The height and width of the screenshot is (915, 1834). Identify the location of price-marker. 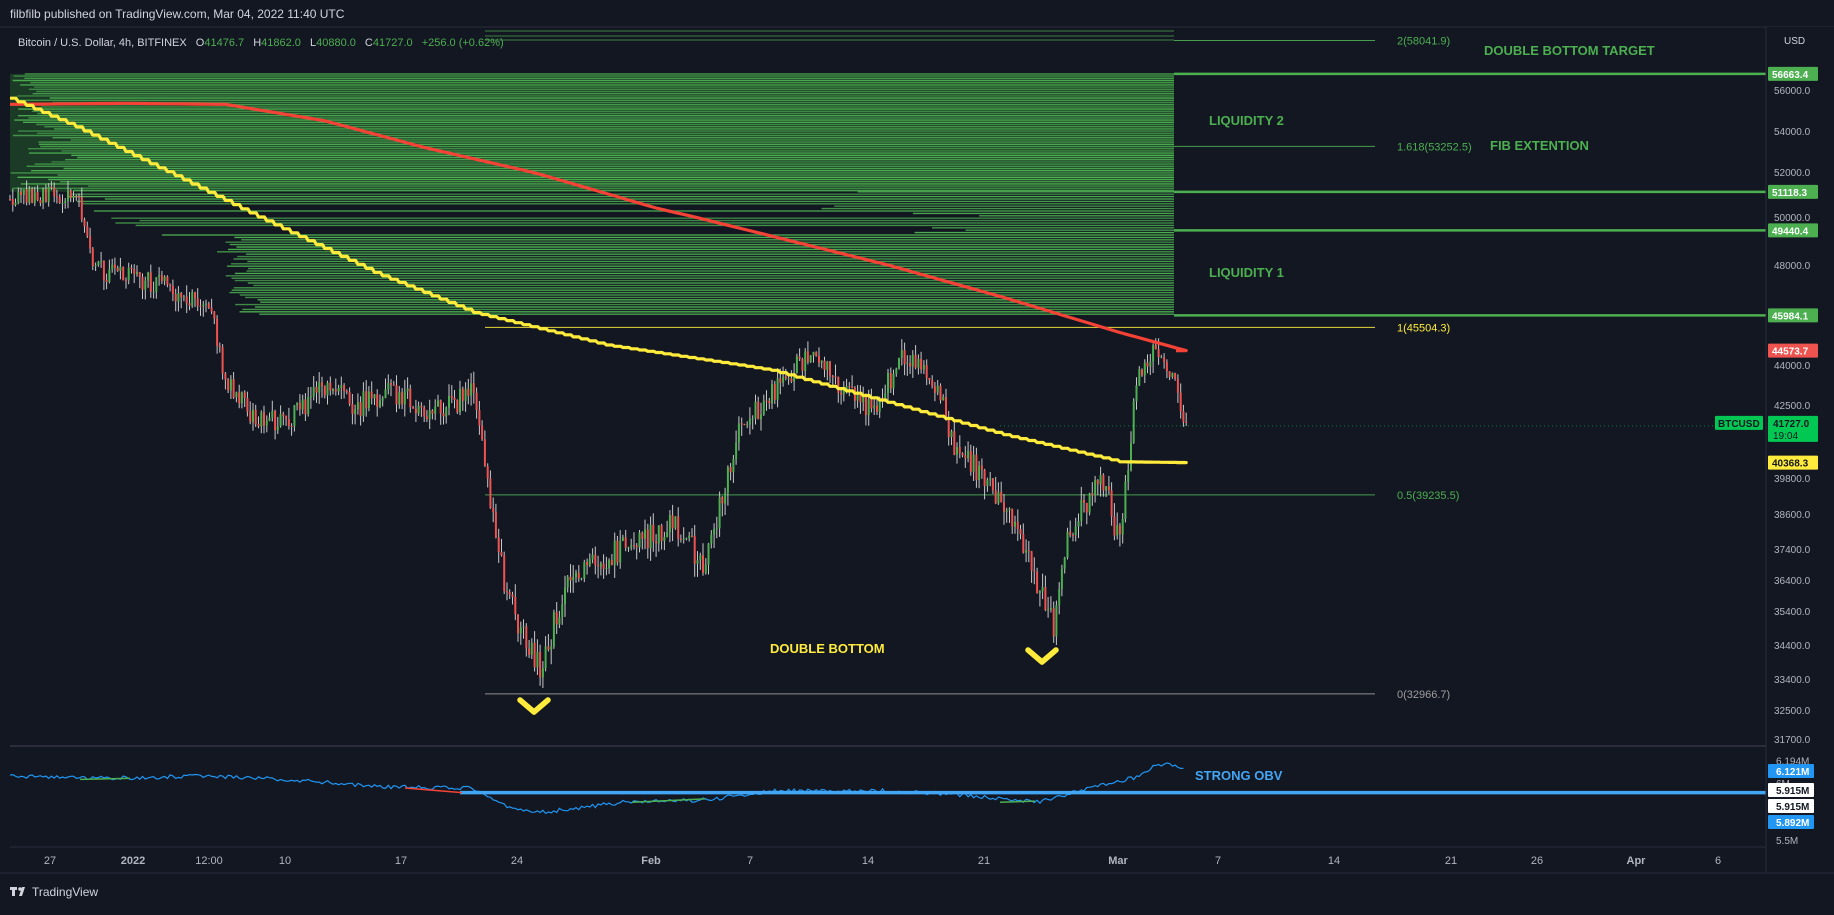
(1793, 462).